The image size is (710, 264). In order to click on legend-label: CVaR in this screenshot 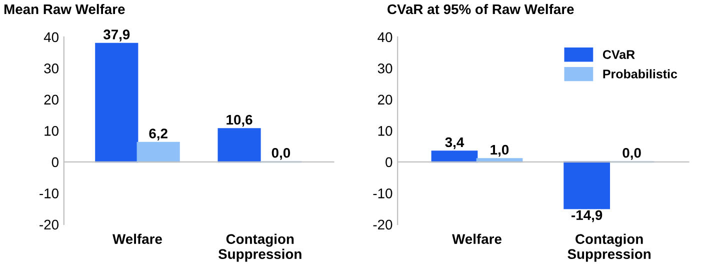, I will do `click(618, 54)`.